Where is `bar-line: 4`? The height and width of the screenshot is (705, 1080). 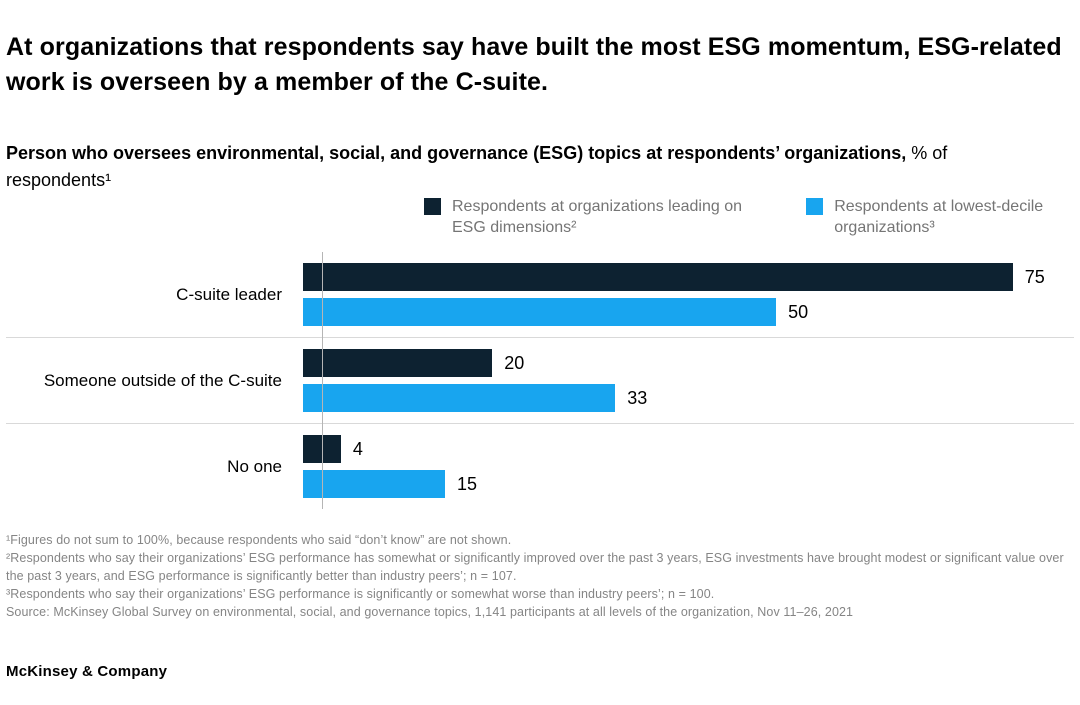
bar-line: 4 is located at coordinates (681, 449).